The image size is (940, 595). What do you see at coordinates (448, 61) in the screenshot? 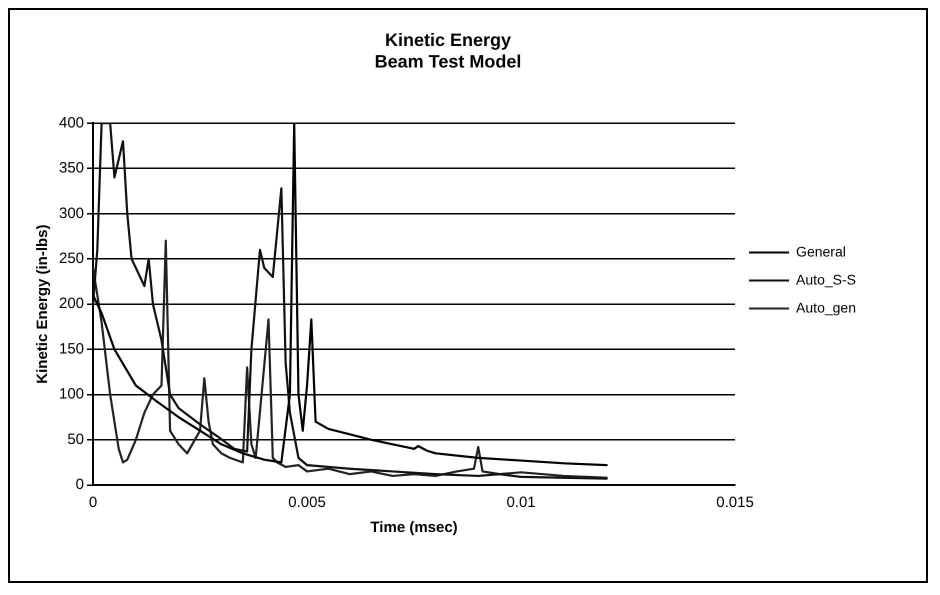
I see `chart-subtitle: Beam Test Model` at bounding box center [448, 61].